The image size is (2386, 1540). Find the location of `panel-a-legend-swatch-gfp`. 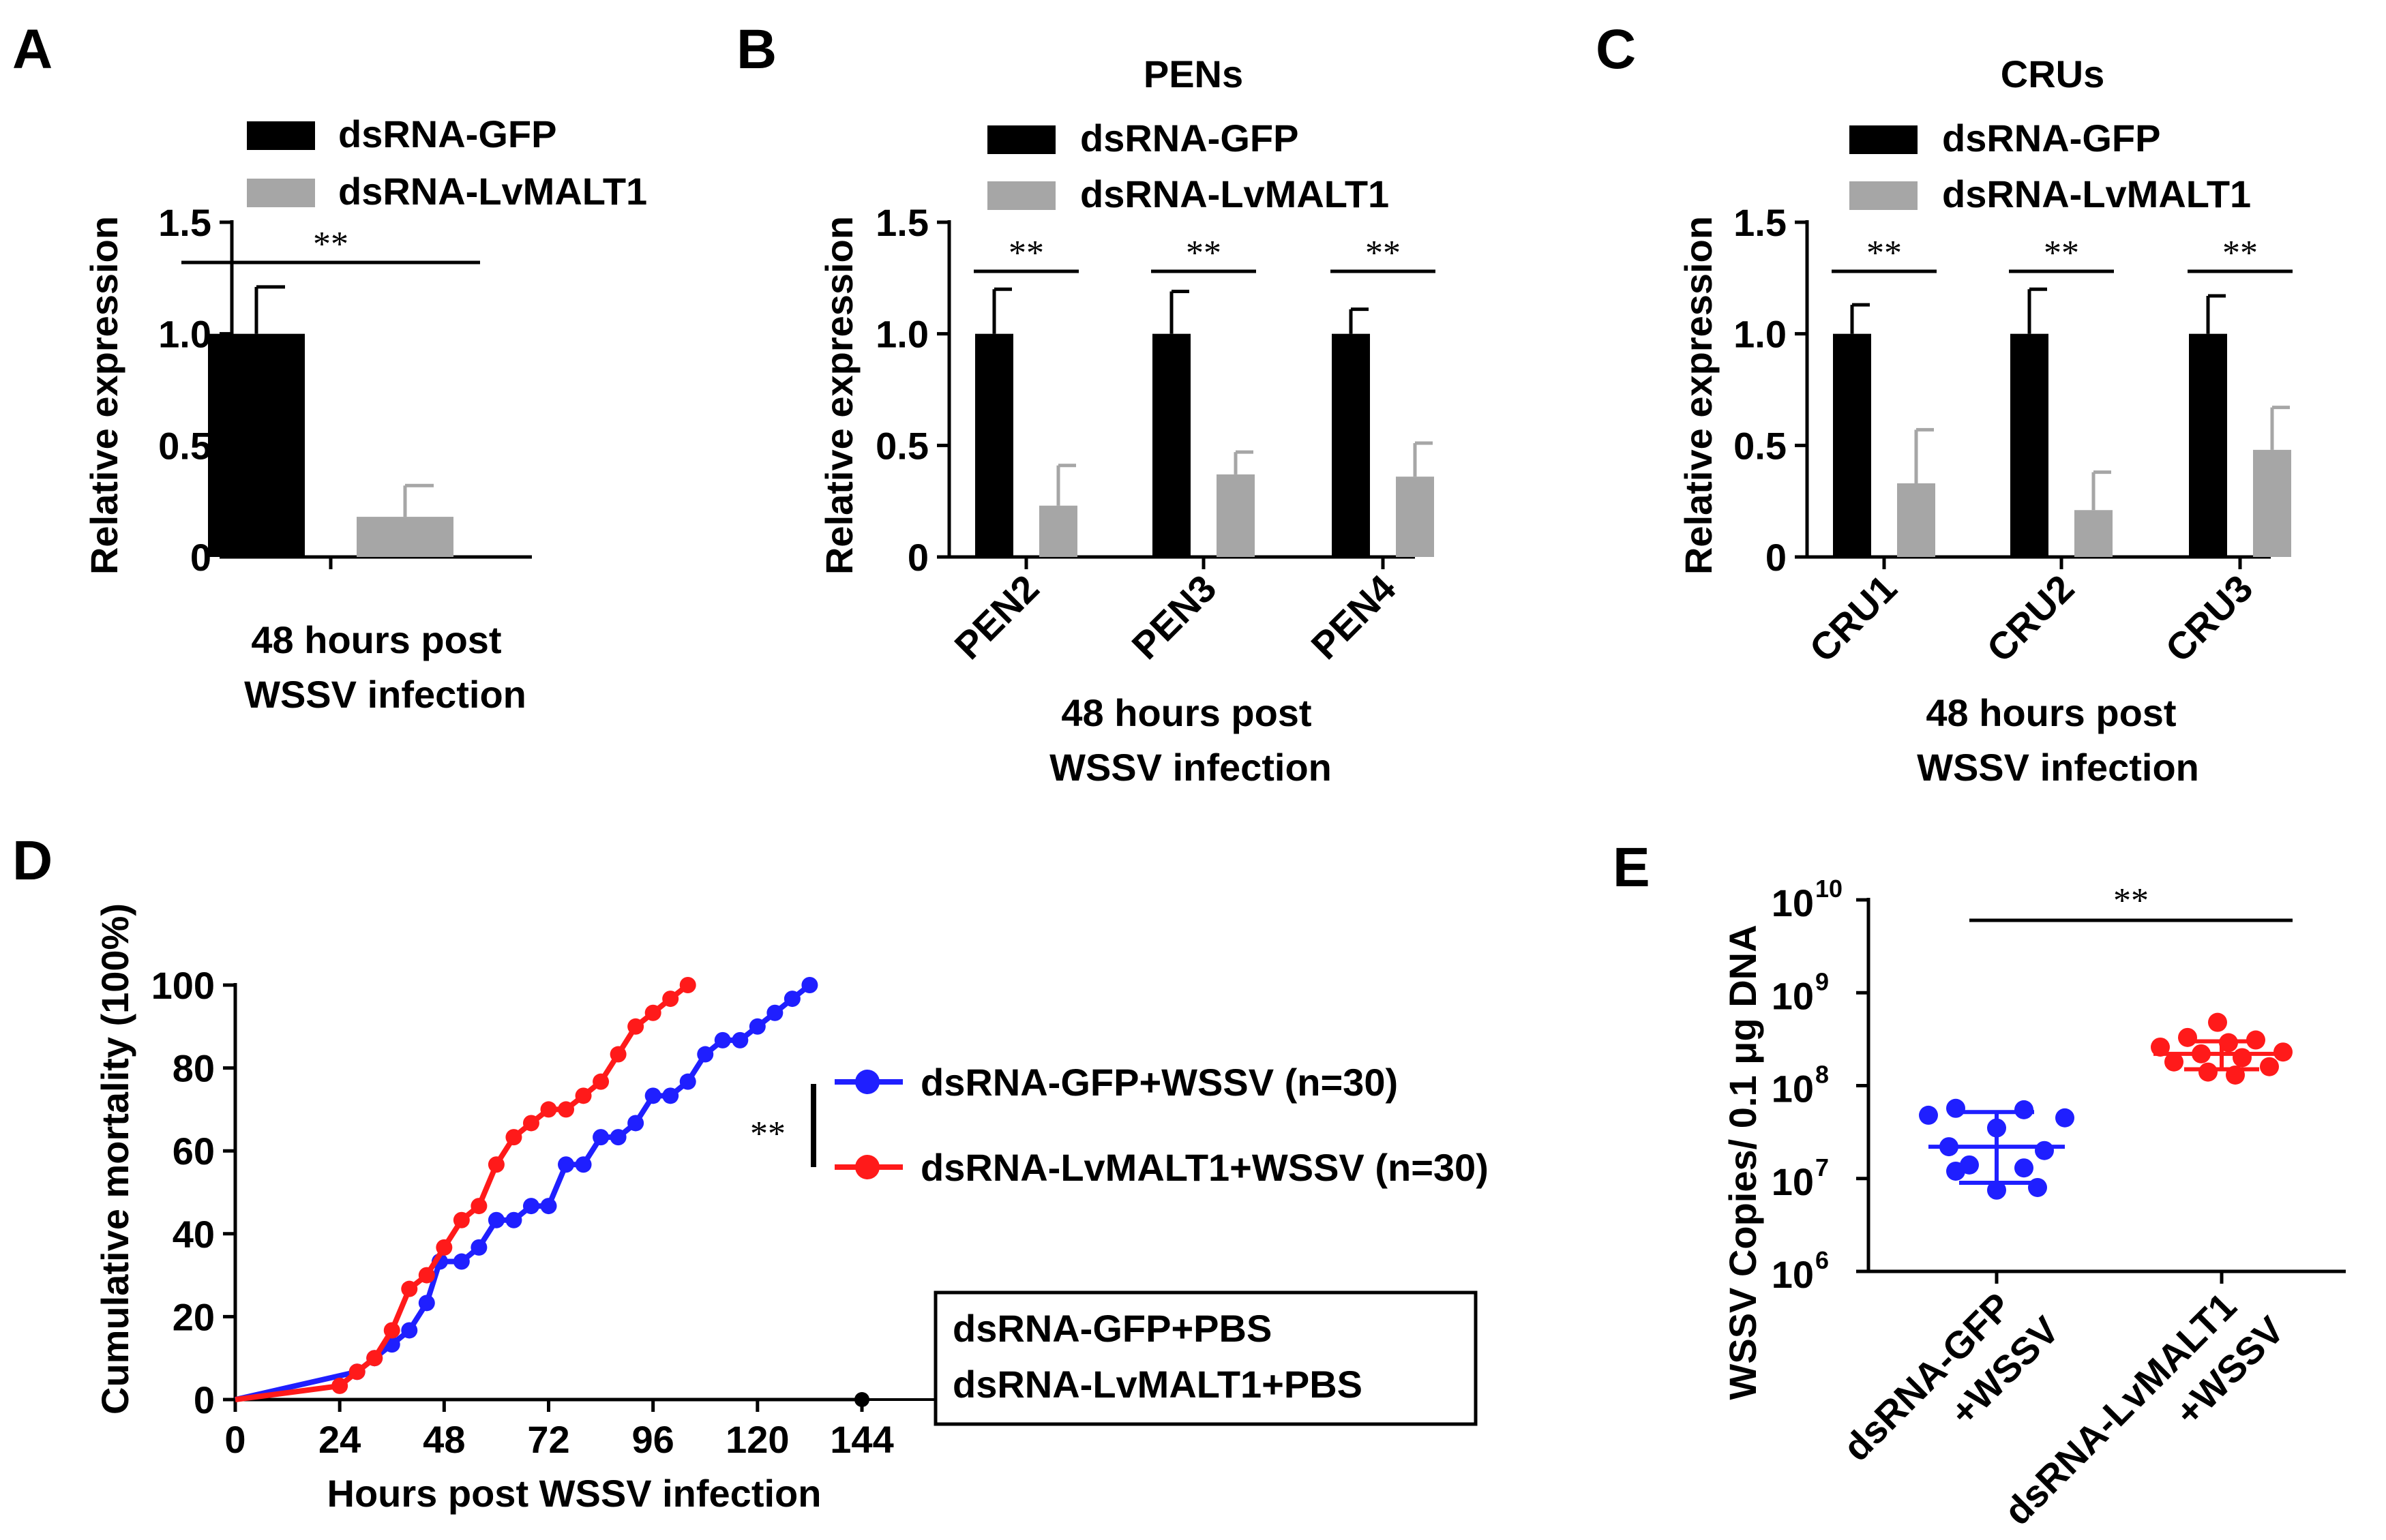

panel-a-legend-swatch-gfp is located at coordinates (281, 135).